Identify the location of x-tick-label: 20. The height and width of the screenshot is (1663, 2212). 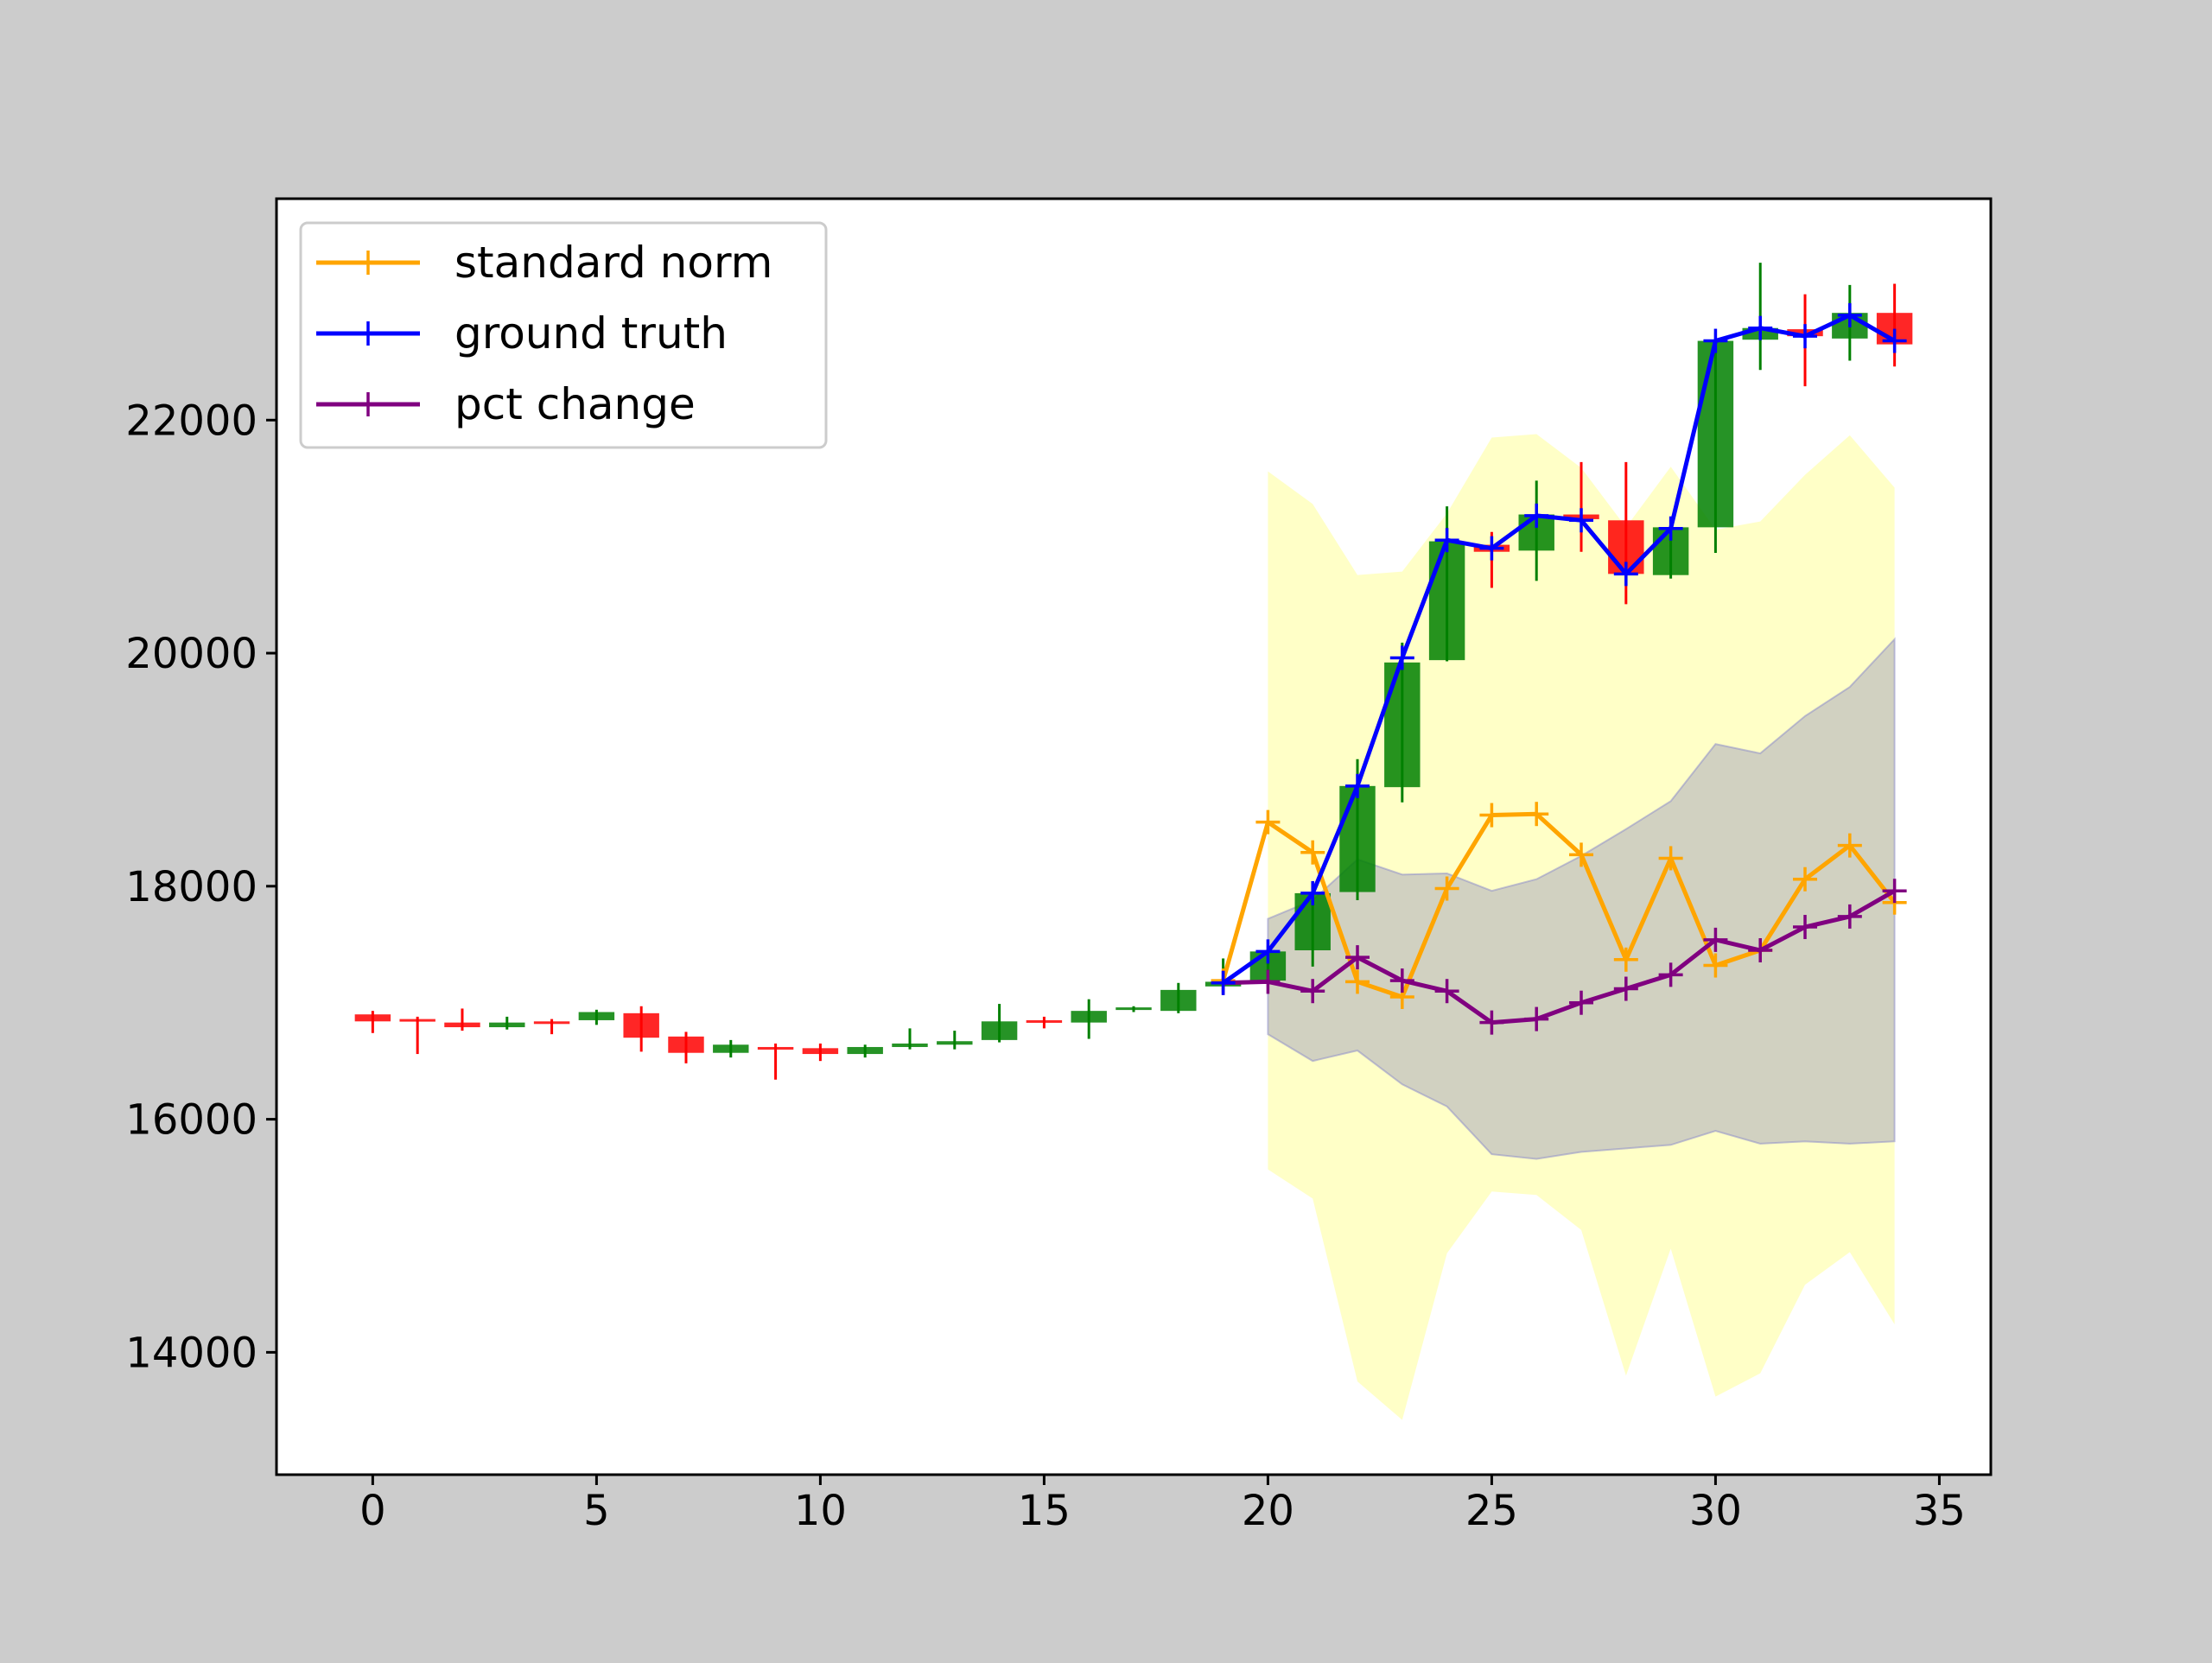
(1268, 1511).